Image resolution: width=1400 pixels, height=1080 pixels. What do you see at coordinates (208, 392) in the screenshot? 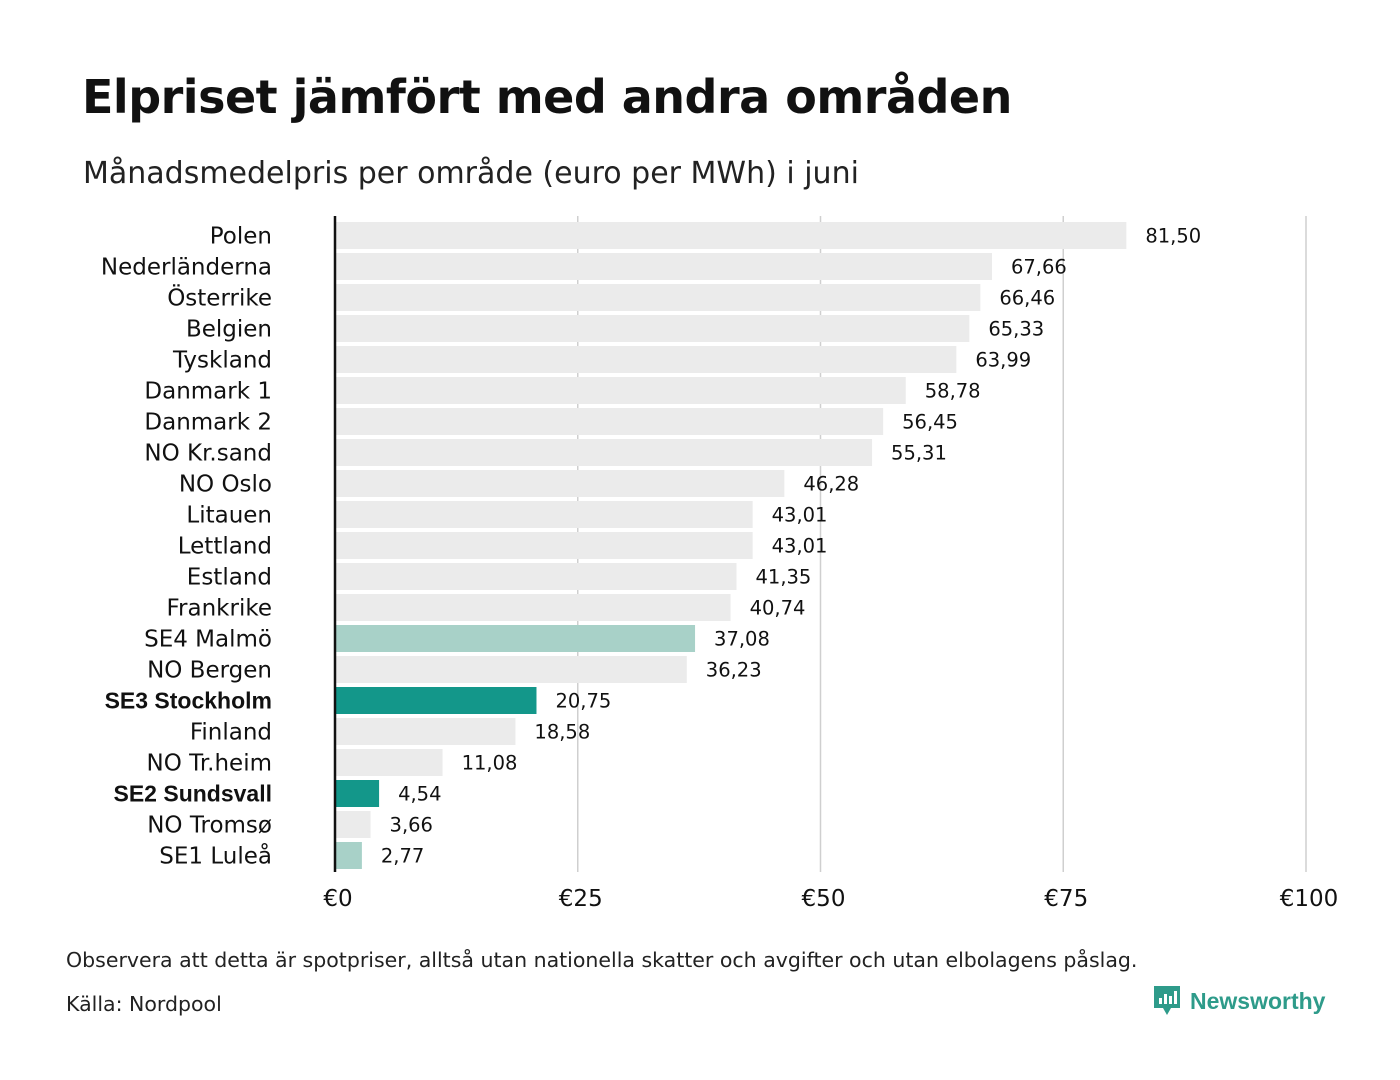
I see `category-label: Danmark 1` at bounding box center [208, 392].